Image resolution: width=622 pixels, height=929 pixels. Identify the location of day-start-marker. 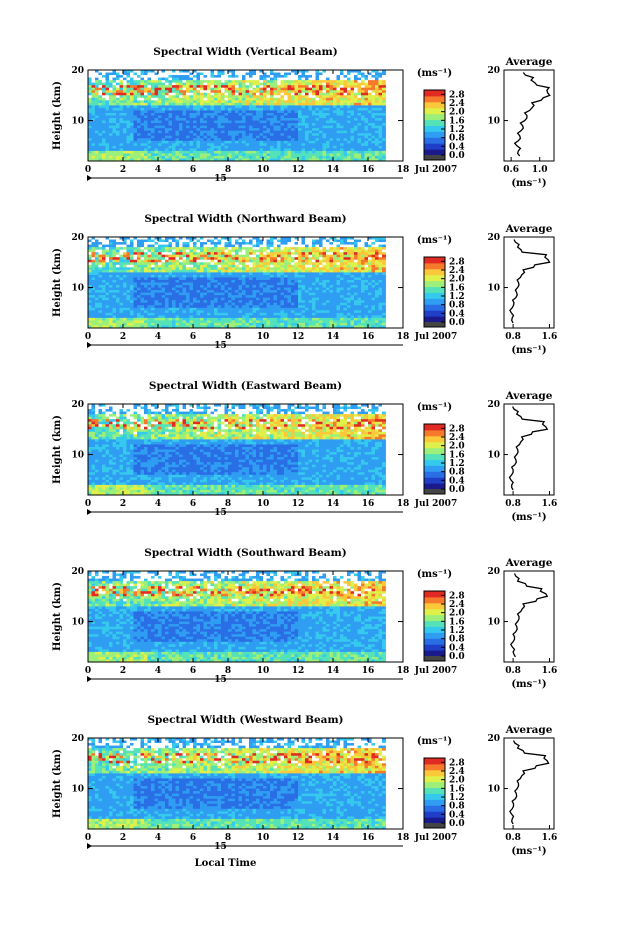
(89, 178).